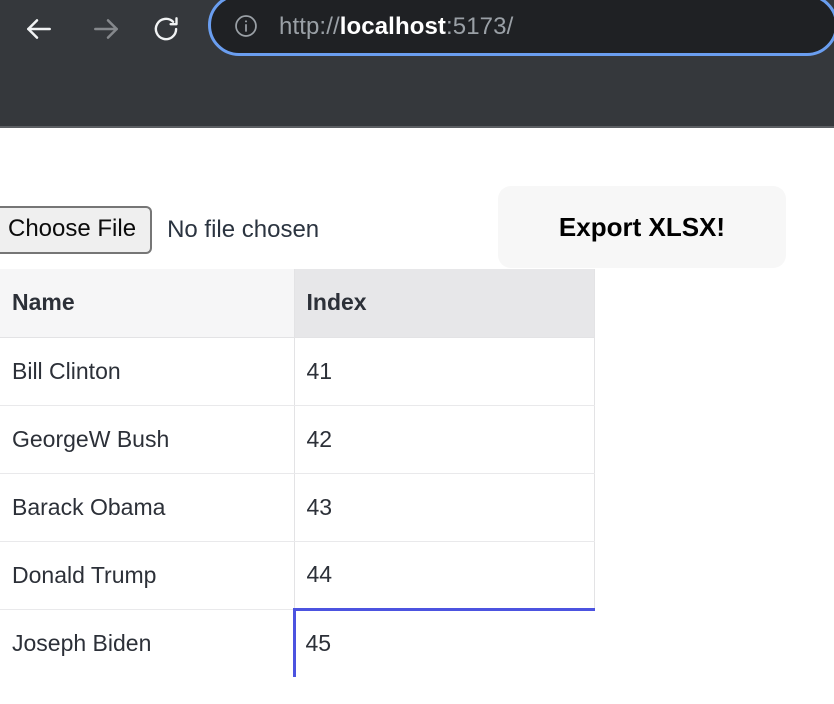 This screenshot has height=704, width=834. Describe the element at coordinates (147, 303) in the screenshot. I see `column-header-name: Name` at that location.